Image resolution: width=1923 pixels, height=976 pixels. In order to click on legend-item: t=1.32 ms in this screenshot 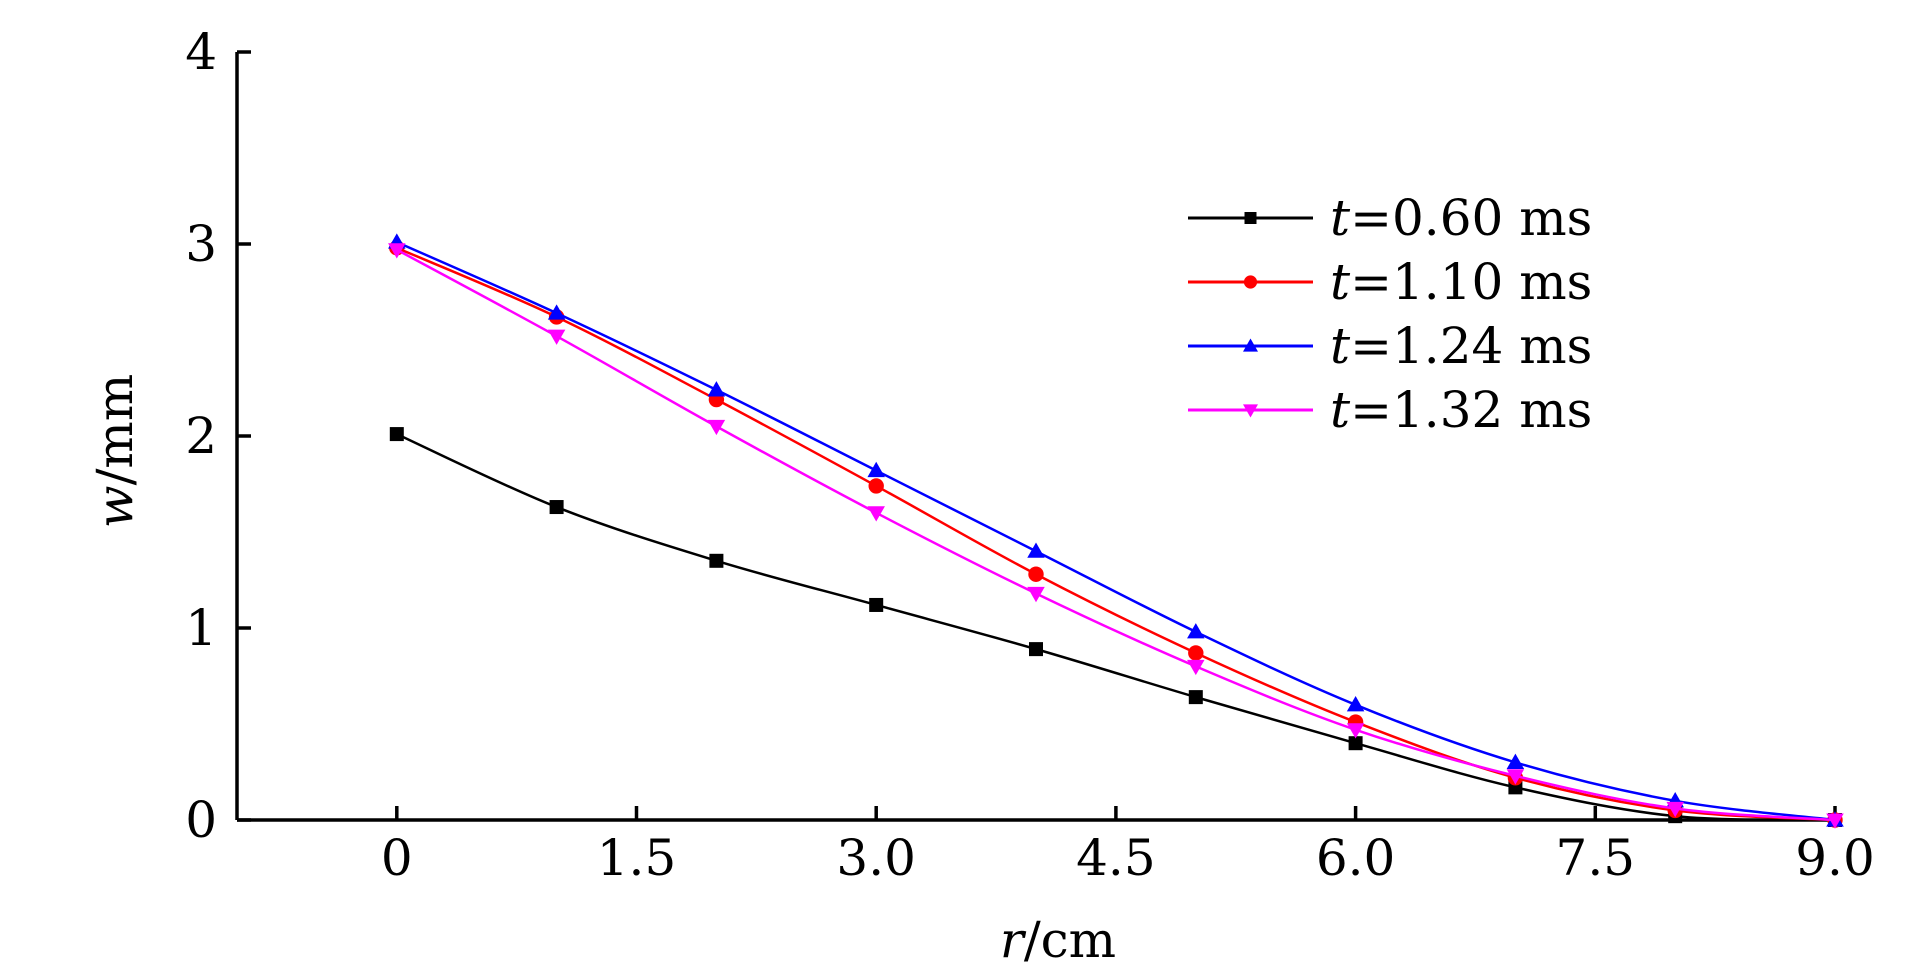, I will do `click(1390, 410)`.